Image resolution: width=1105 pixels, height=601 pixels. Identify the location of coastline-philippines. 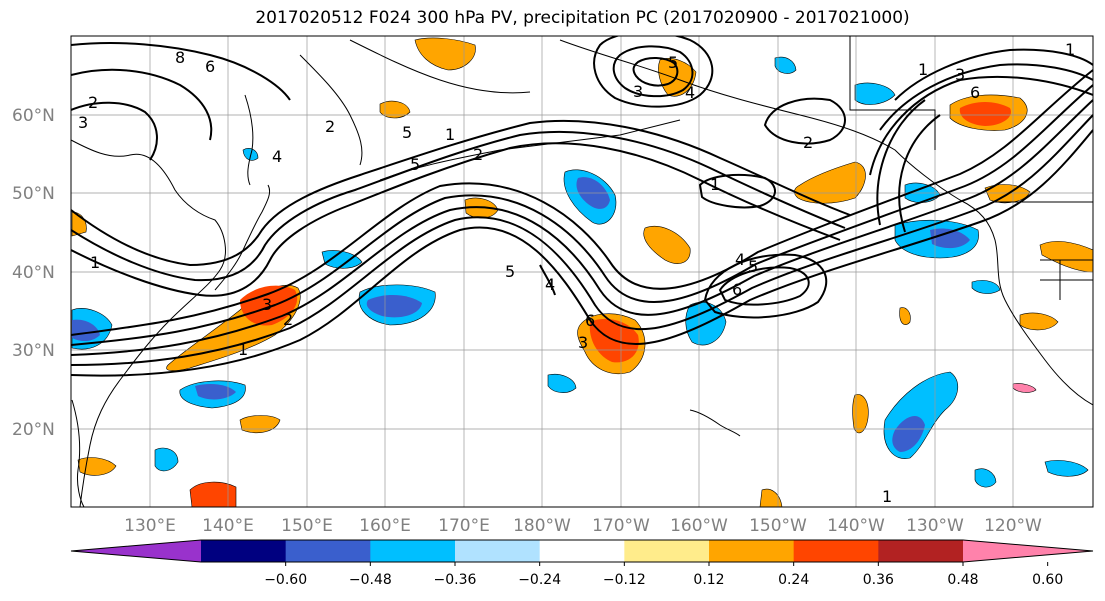
(78, 453).